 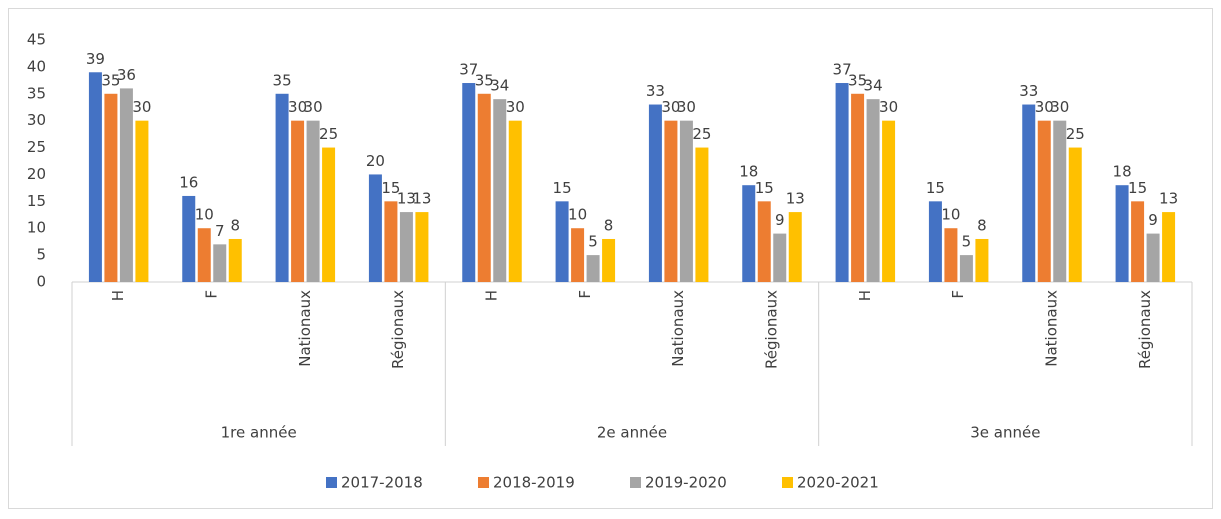 What do you see at coordinates (331, 482) in the screenshot?
I see `legend-swatch` at bounding box center [331, 482].